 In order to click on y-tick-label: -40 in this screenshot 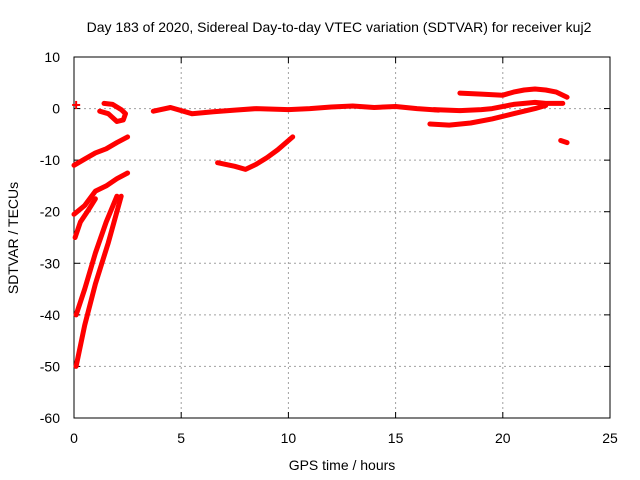, I will do `click(50, 315)`.